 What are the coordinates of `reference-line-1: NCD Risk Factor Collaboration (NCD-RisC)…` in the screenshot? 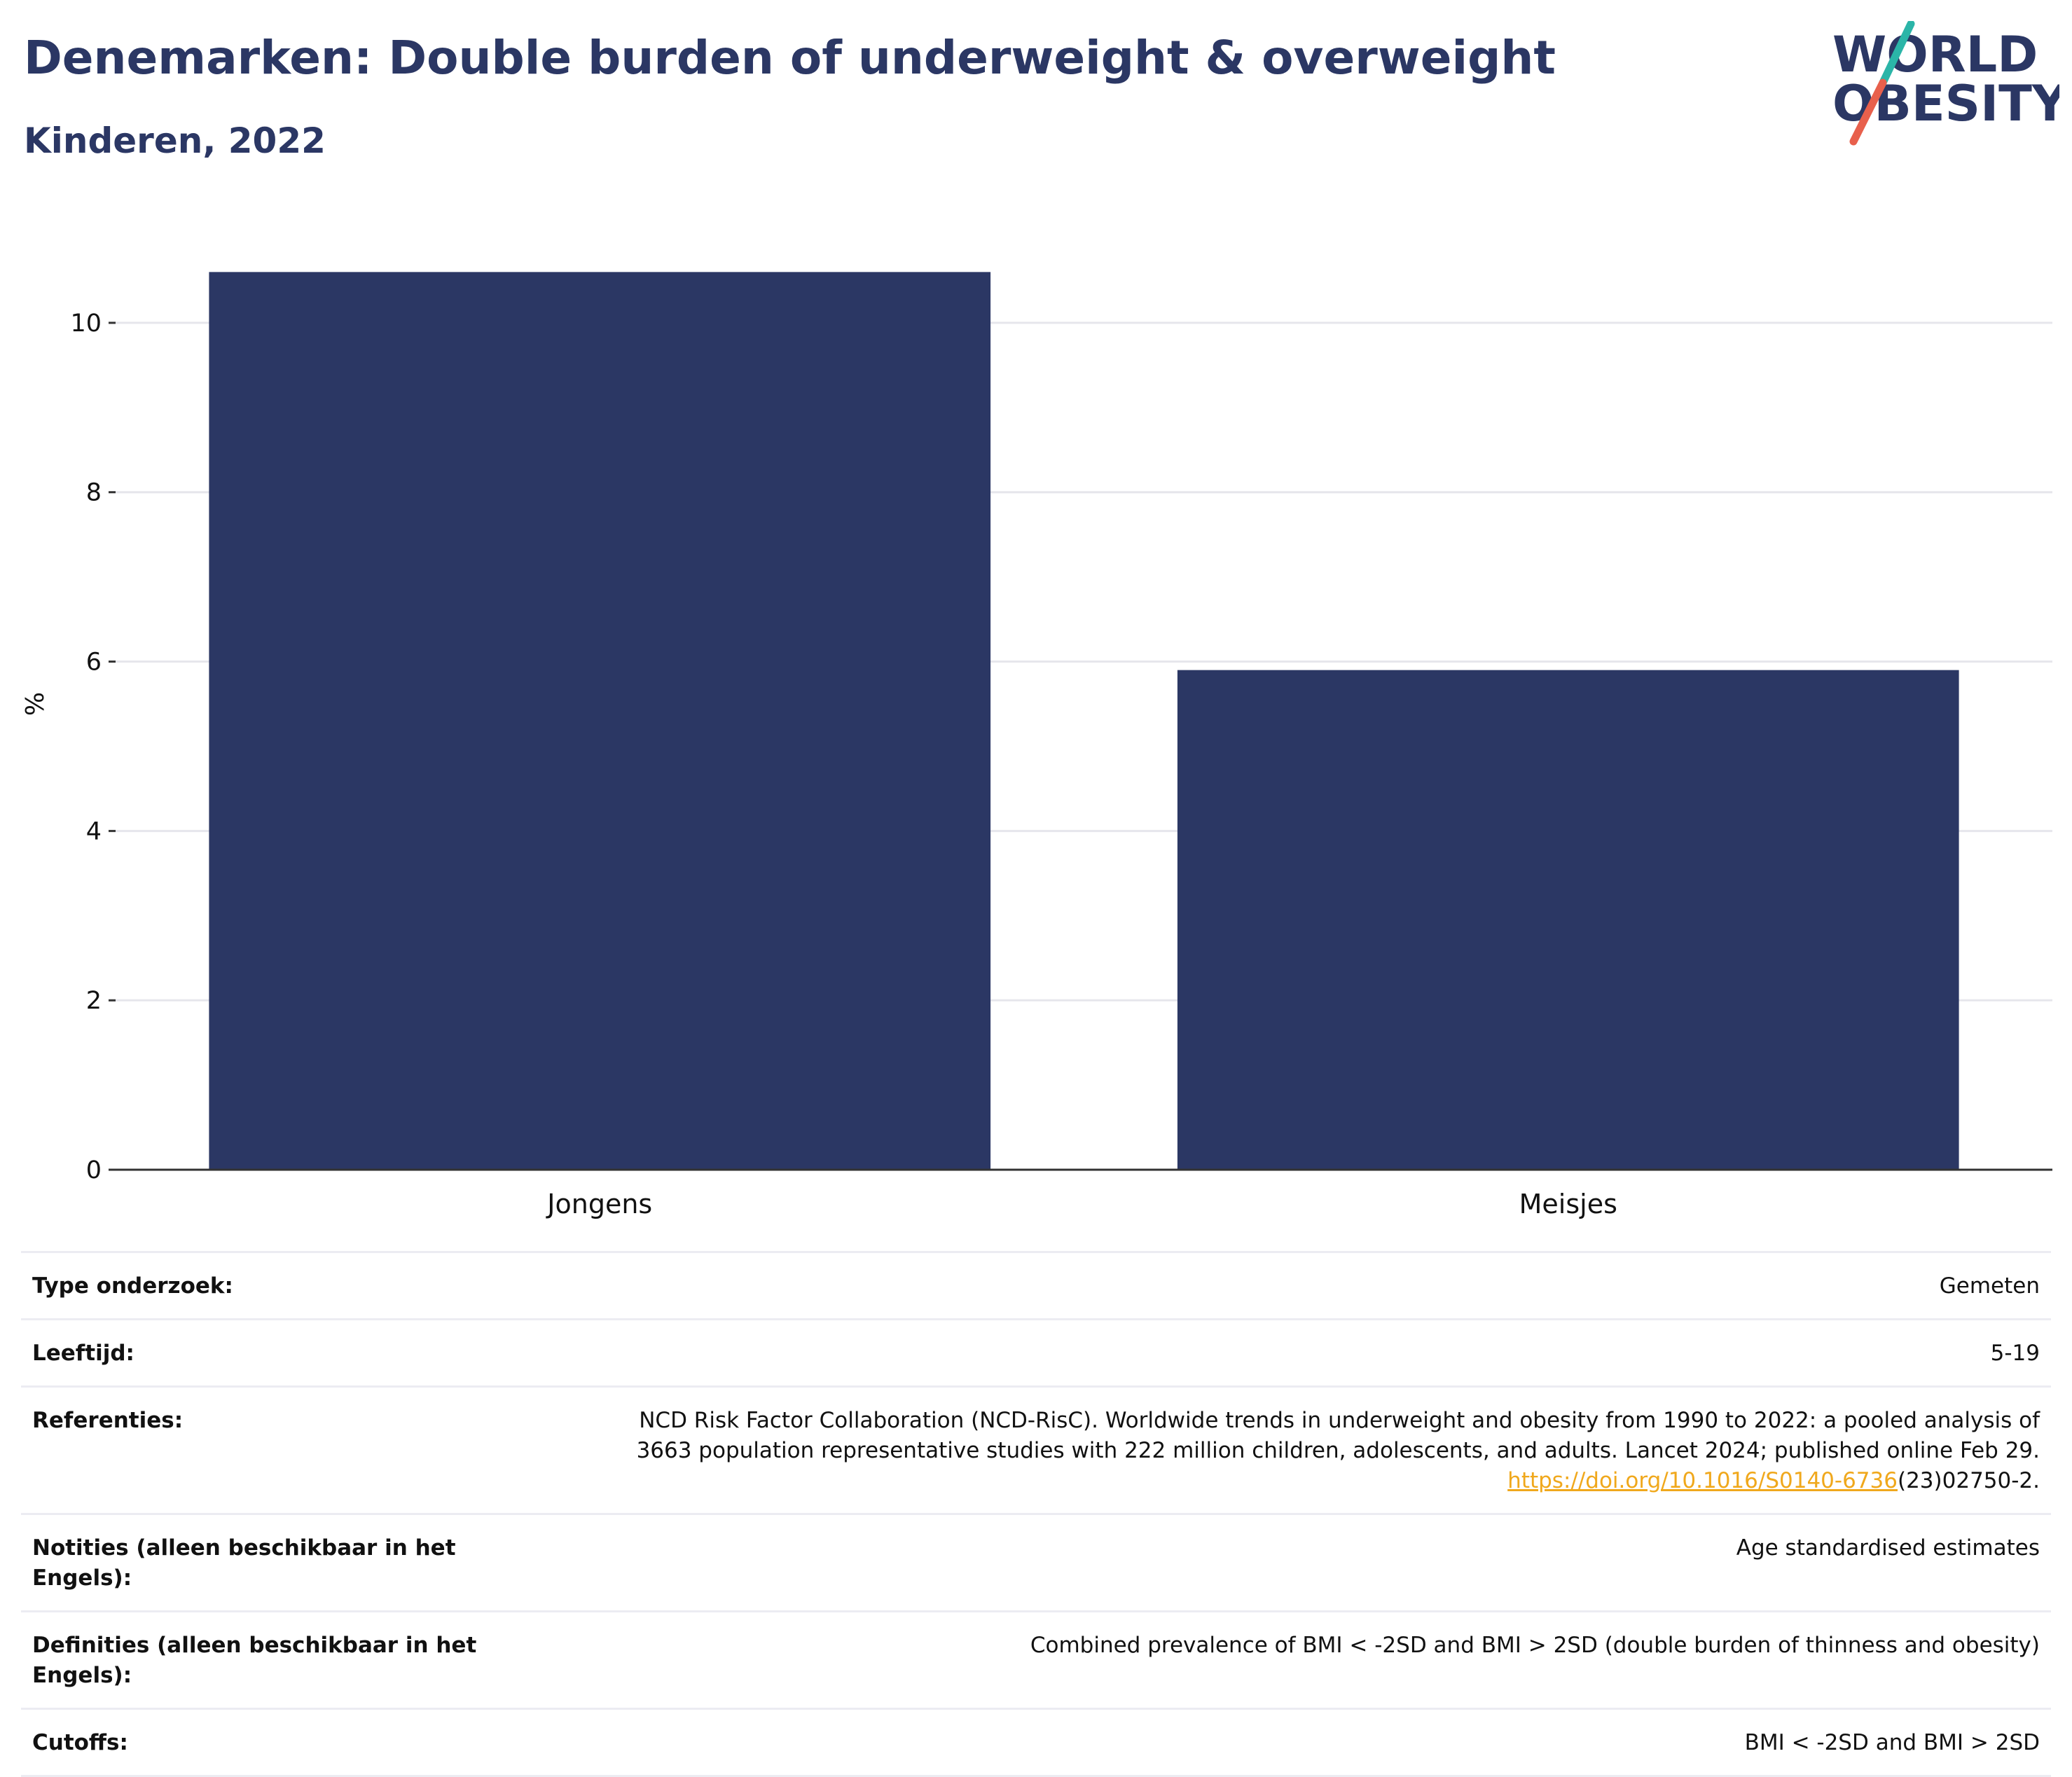 It's located at (1340, 1421).